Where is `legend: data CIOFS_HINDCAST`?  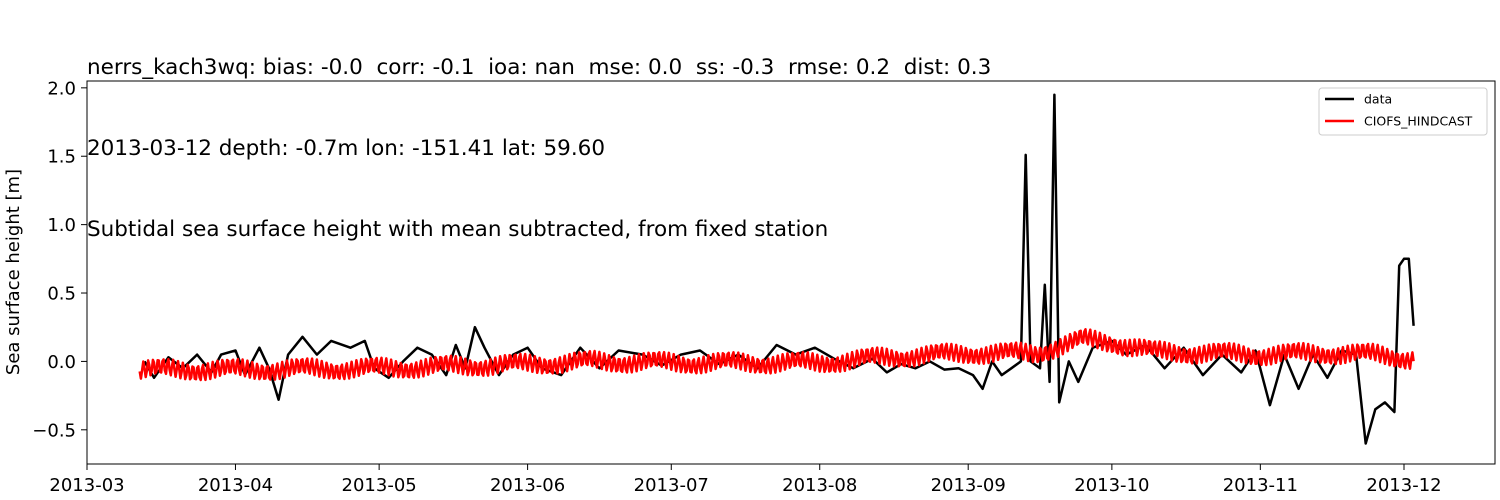
legend: data CIOFS_HINDCAST is located at coordinates (1403, 111).